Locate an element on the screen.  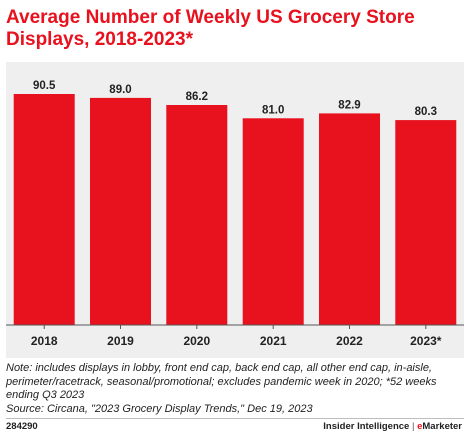
bar-2020 is located at coordinates (197, 215).